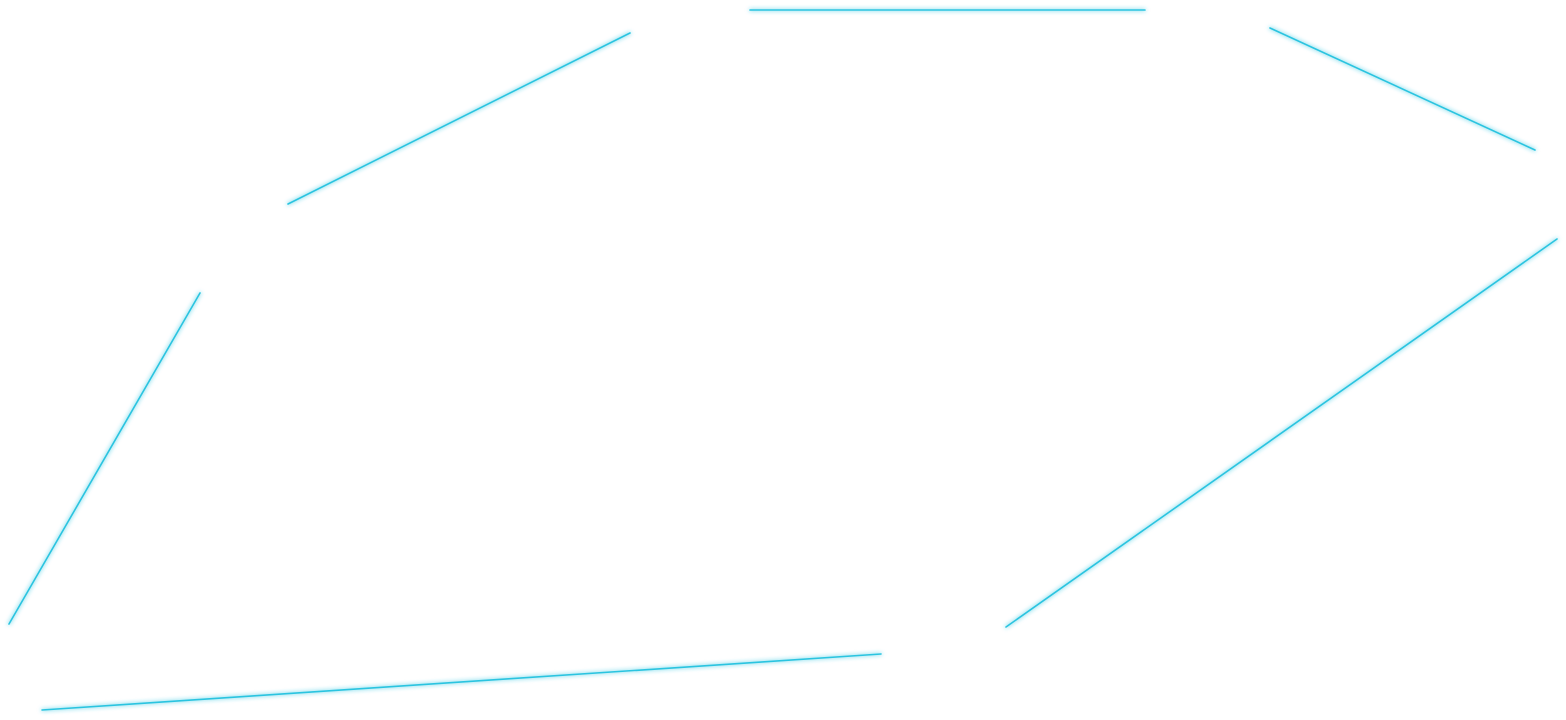 This screenshot has width=1566, height=720. I want to click on line-segment-bottom, so click(461, 682).